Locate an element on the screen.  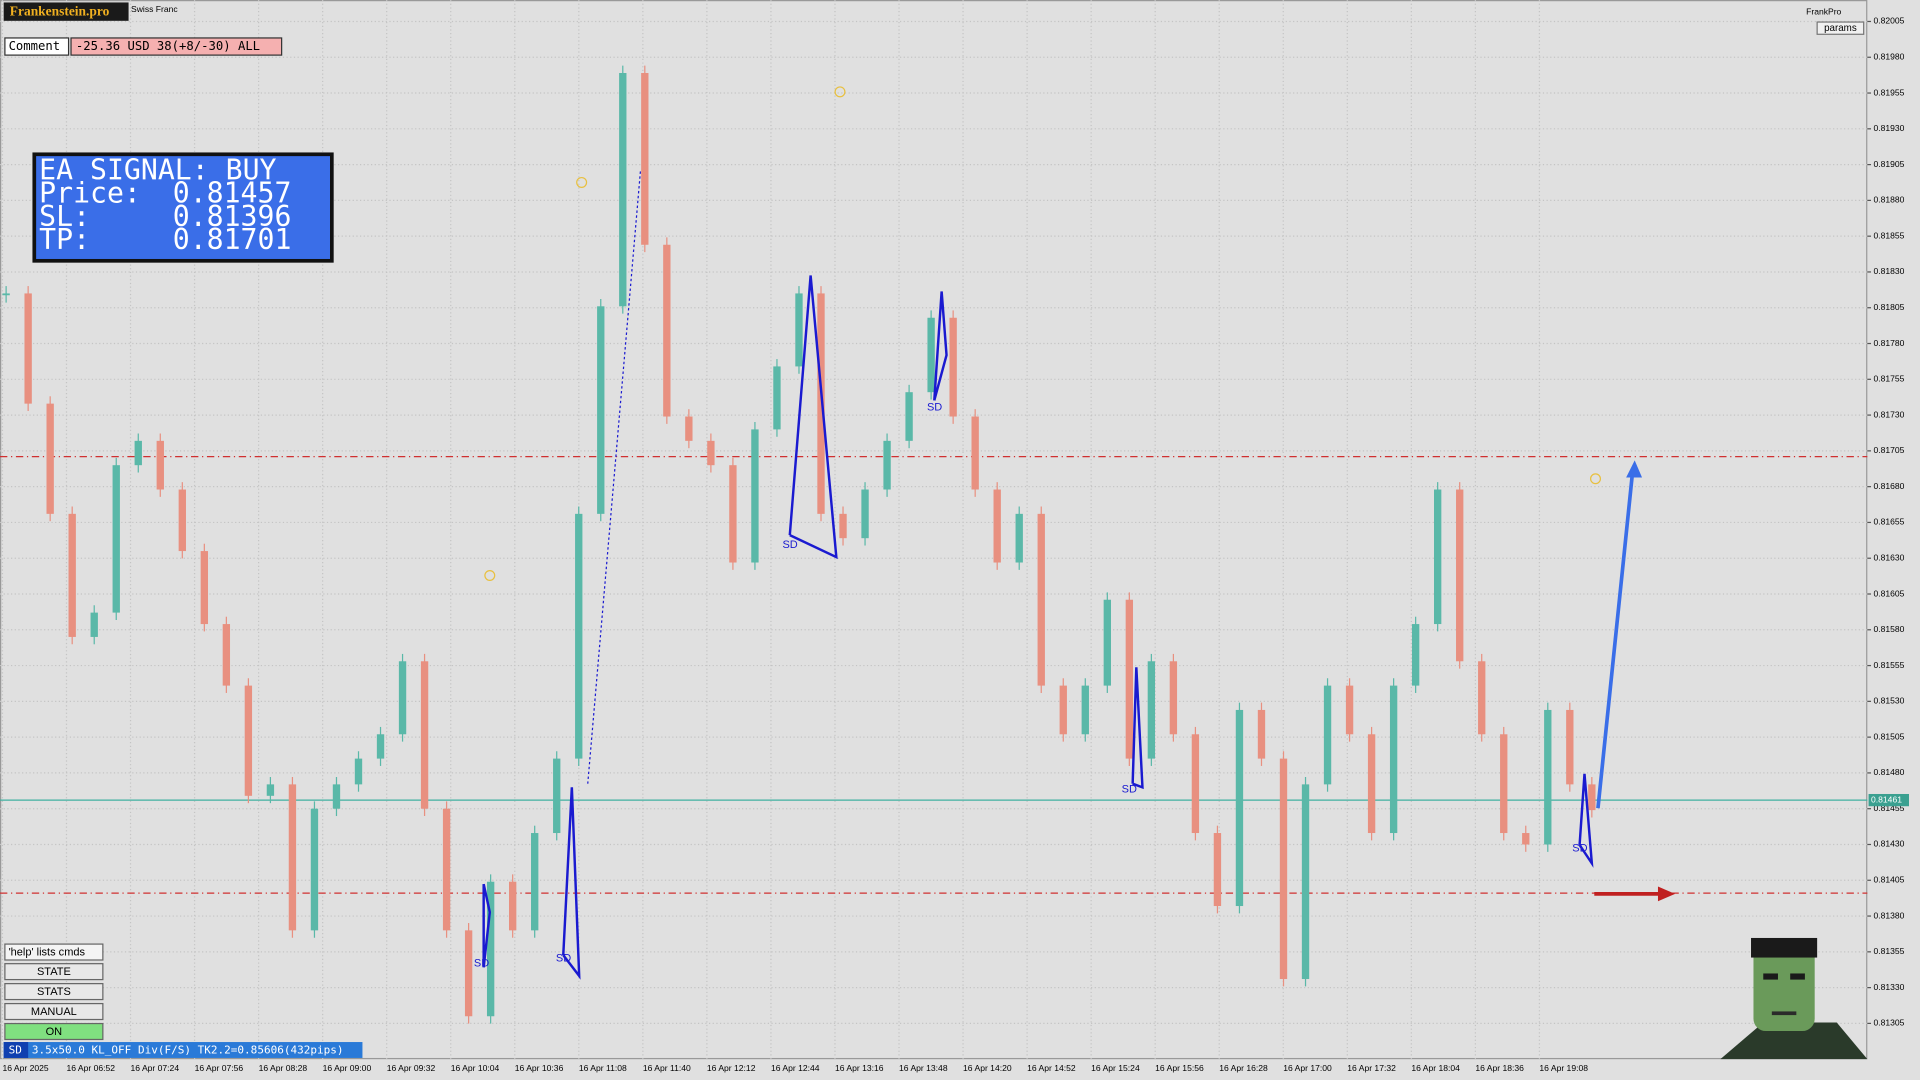
x-tick-label: 16 Apr 12:44 is located at coordinates (795, 1068).